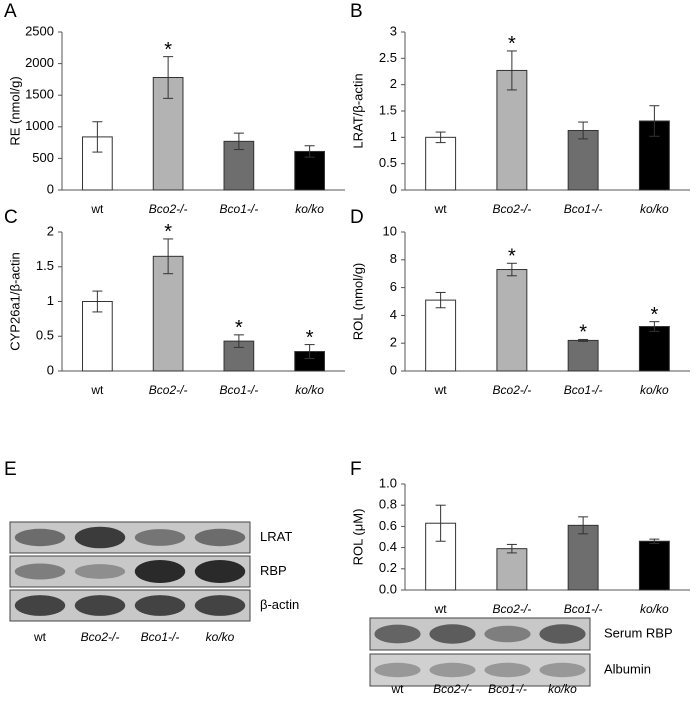 This screenshot has height=708, width=700. I want to click on y-tick-label: 1, so click(50, 300).